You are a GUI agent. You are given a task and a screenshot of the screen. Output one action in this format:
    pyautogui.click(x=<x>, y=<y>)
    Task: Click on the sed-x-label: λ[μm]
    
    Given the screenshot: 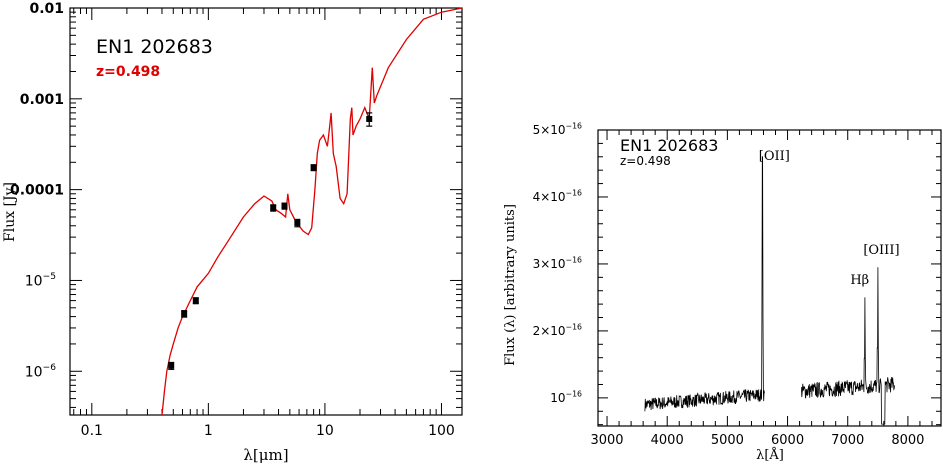 What is the action you would take?
    pyautogui.click(x=265, y=455)
    